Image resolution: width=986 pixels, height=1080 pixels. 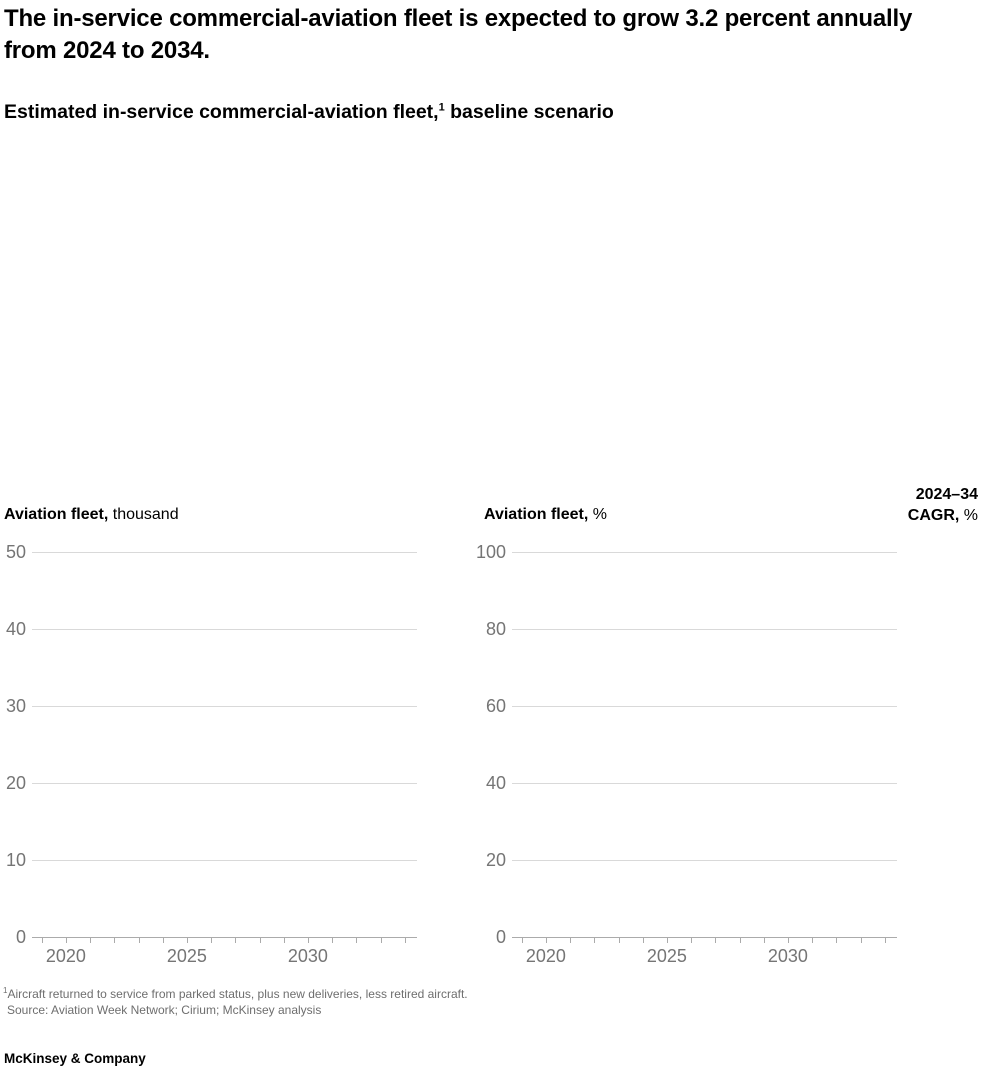 I want to click on cagr-column-header: 2024–34 CAGR, %, so click(x=943, y=505).